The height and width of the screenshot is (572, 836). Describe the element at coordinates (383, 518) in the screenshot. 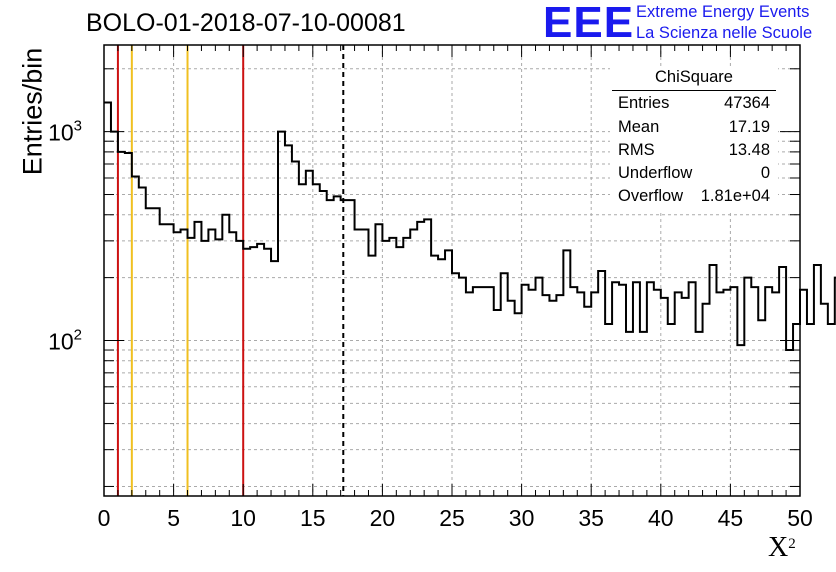

I see `x-tick-label: 20` at that location.